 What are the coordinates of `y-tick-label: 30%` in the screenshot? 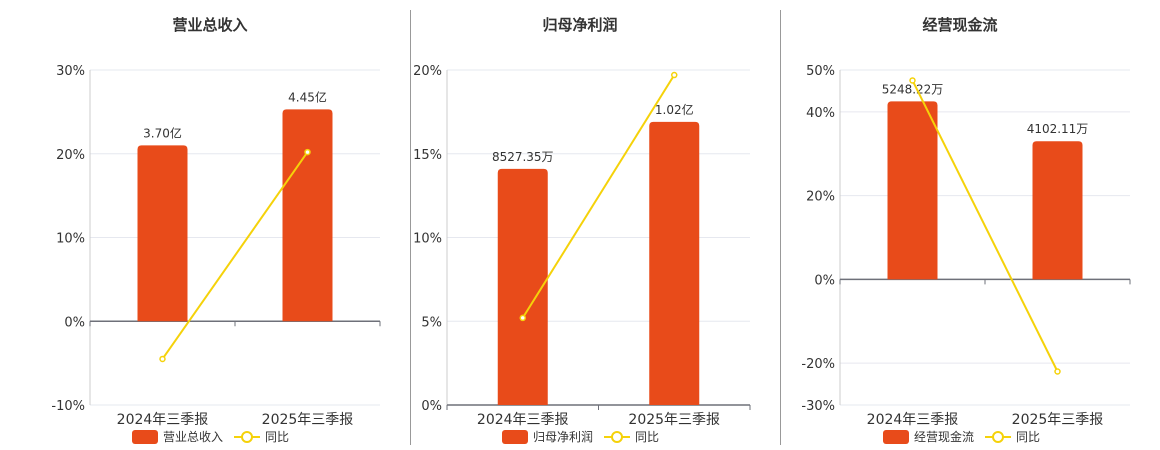 It's located at (70, 71).